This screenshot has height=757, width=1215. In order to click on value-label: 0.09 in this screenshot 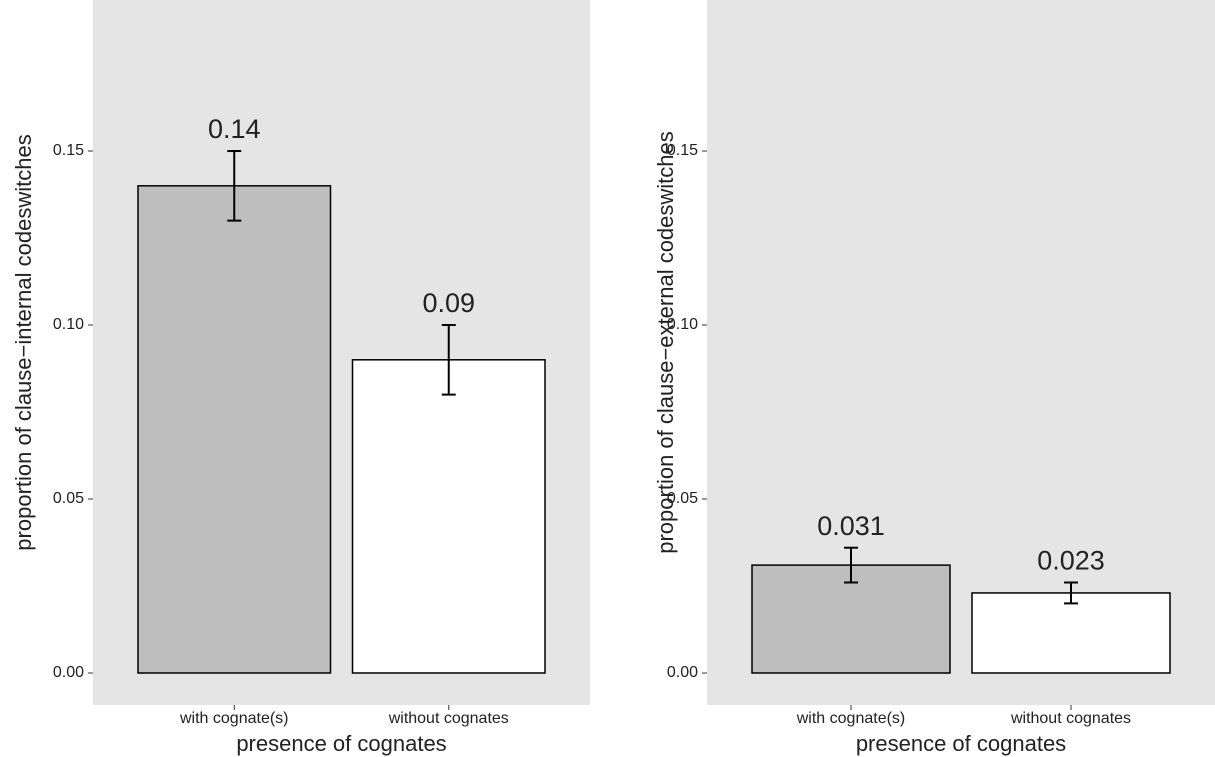, I will do `click(448, 303)`.